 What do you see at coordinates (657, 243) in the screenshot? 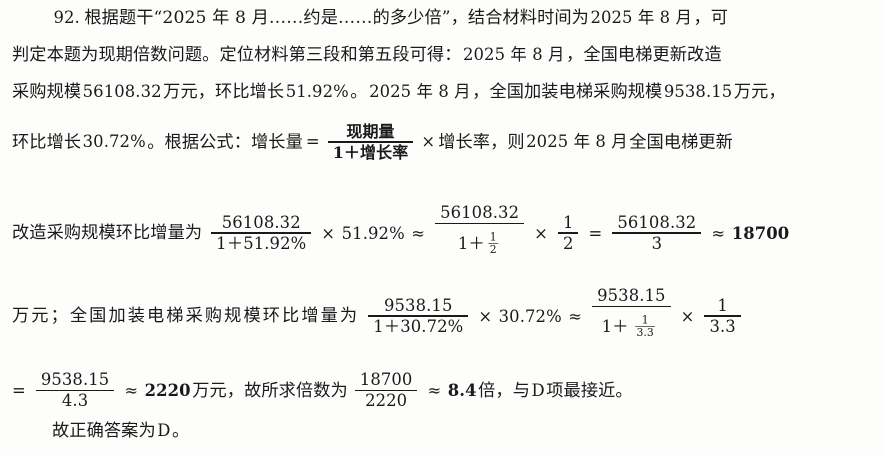
I see `equation1-fraction-4-denominator: 3` at bounding box center [657, 243].